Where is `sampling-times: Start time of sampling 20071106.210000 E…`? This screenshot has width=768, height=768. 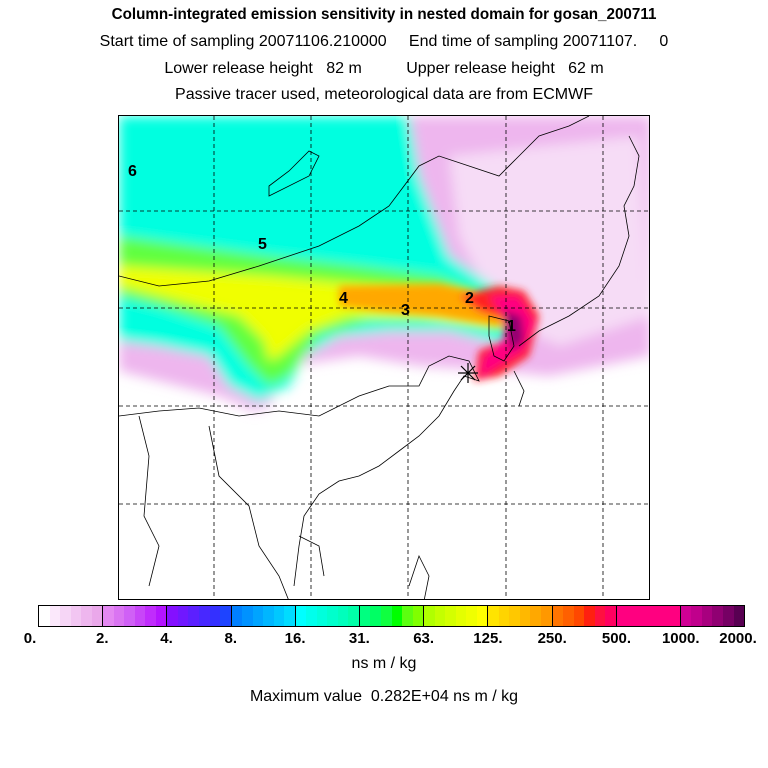 sampling-times: Start time of sampling 20071106.210000 E… is located at coordinates (384, 41).